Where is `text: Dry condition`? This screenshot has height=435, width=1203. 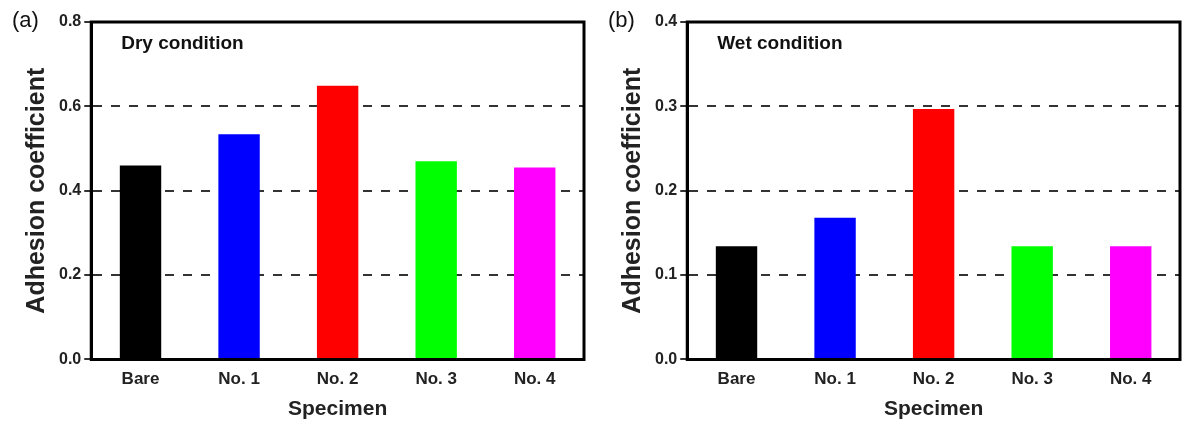 text: Dry condition is located at coordinates (182, 42).